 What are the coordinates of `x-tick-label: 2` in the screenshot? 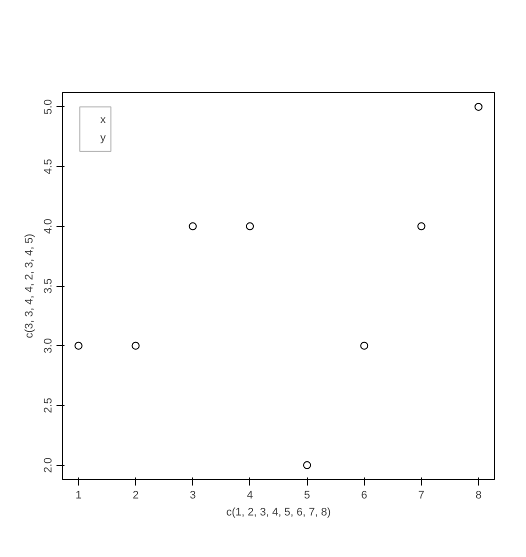 It's located at (135, 496).